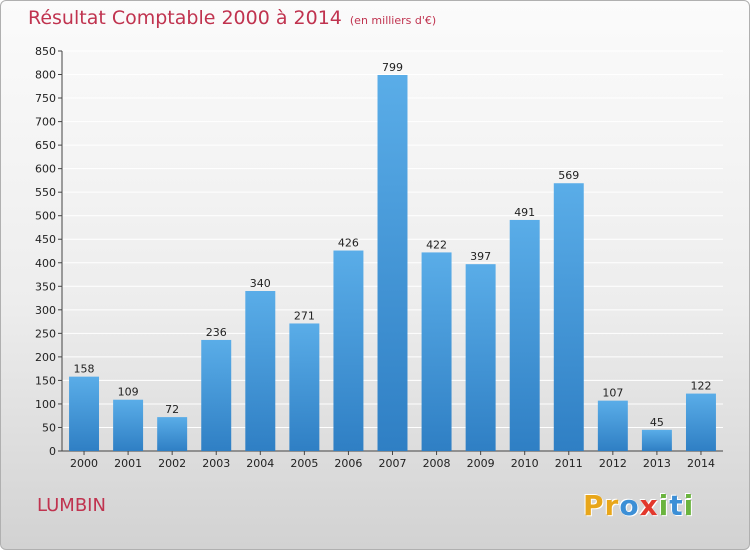 The image size is (750, 550). What do you see at coordinates (260, 463) in the screenshot?
I see `x-tick-label: 2004` at bounding box center [260, 463].